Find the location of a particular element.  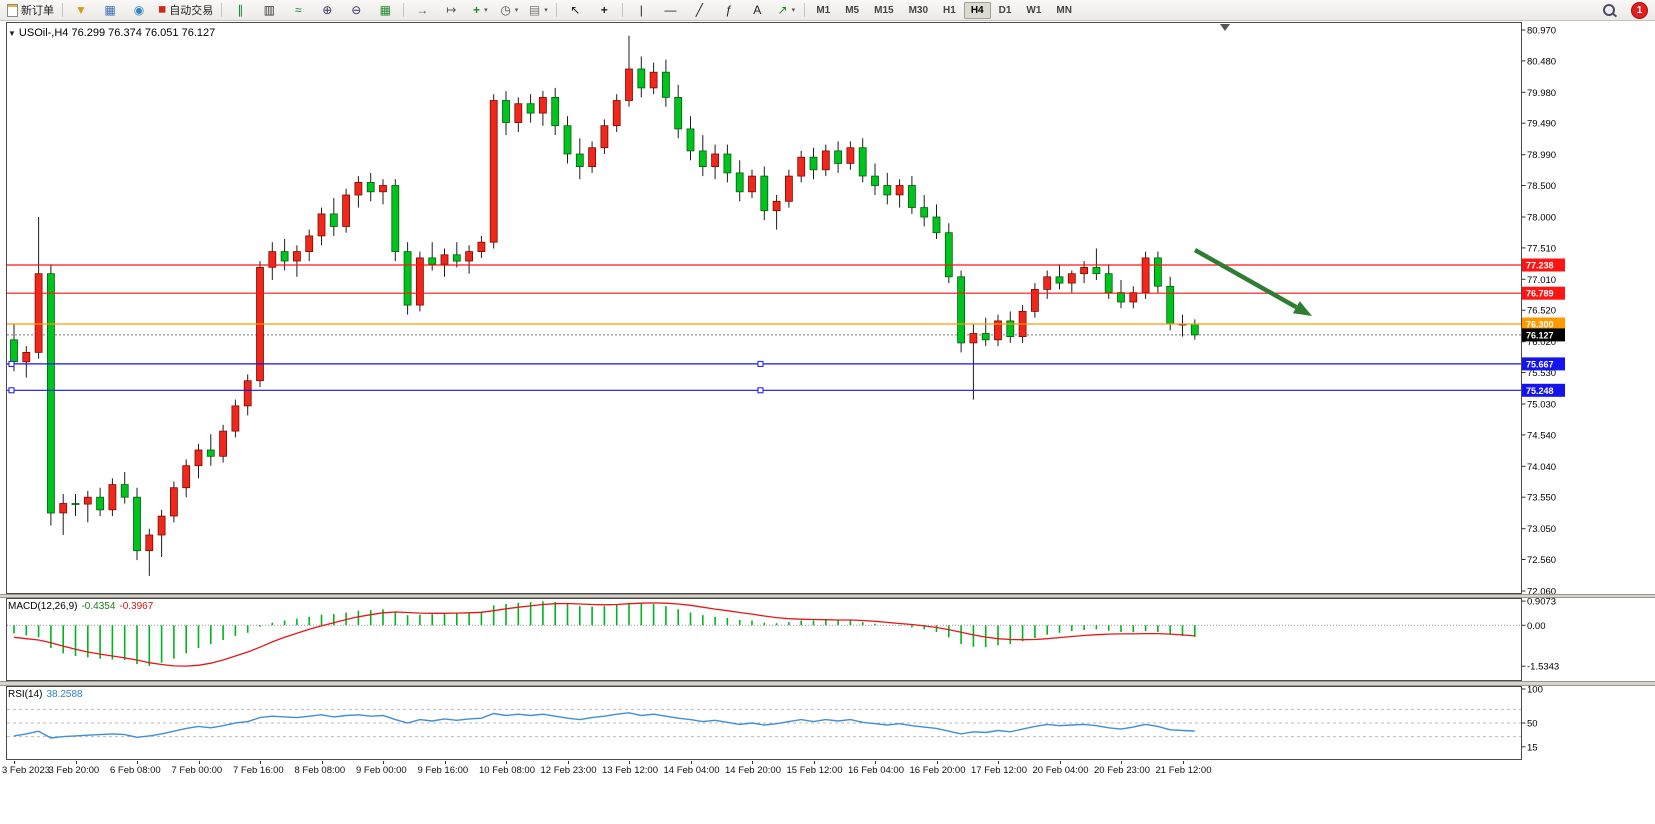

search-button is located at coordinates (1609, 10).